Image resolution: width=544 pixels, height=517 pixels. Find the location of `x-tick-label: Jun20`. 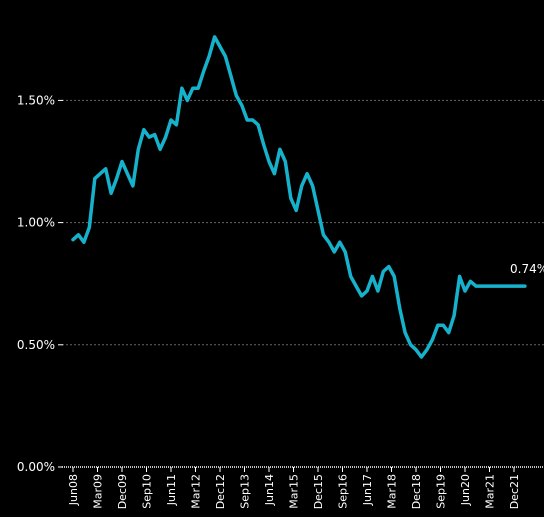

x-tick-label: Jun20 is located at coordinates (465, 490).